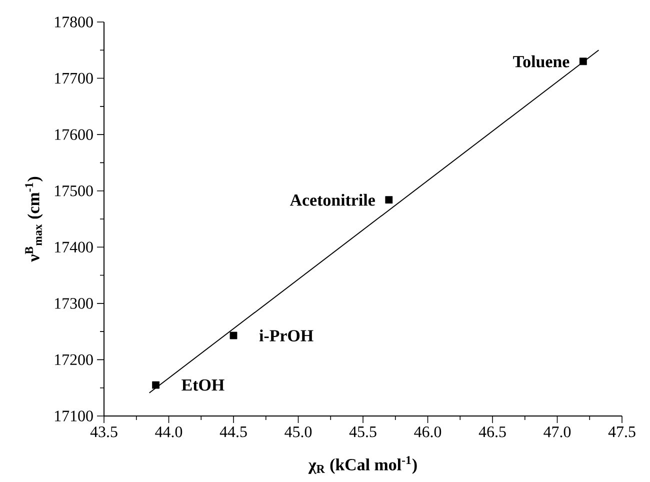 Image resolution: width=650 pixels, height=482 pixels. Describe the element at coordinates (74, 190) in the screenshot. I see `y-tick-label: 17500` at that location.